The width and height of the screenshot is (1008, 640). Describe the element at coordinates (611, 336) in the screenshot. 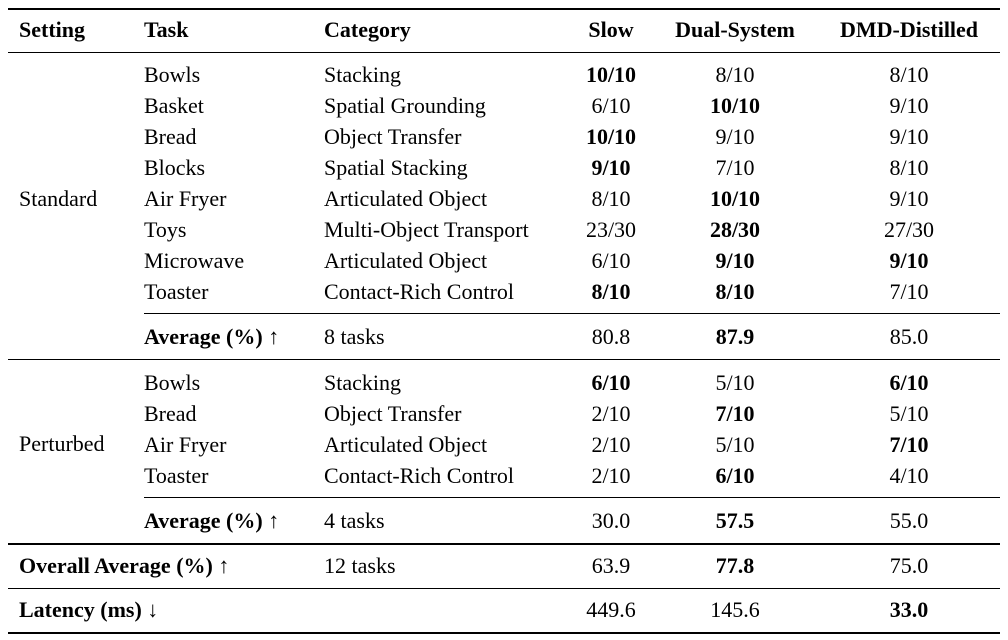

I see `slow-cell: 80.8` at that location.